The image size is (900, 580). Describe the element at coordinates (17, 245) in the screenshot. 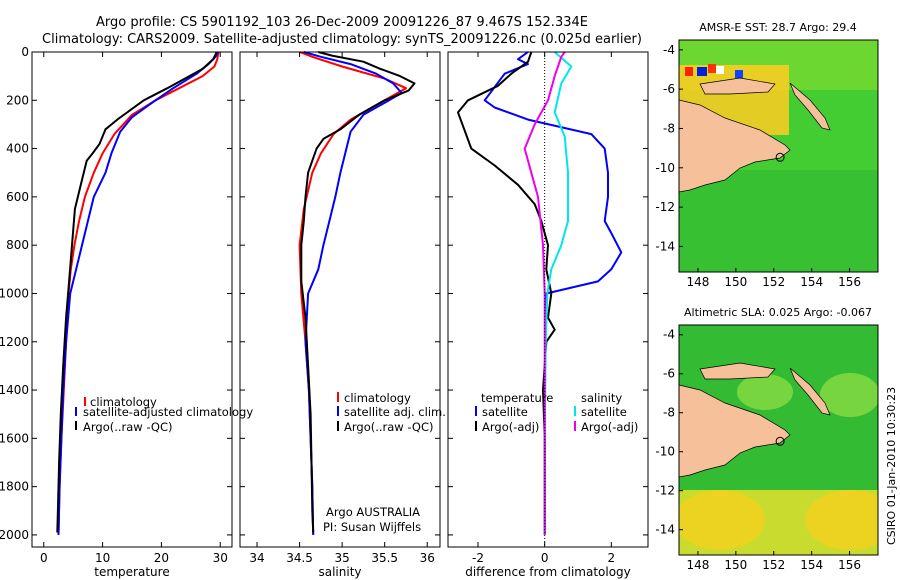

I see `y-tick-label: 800` at that location.